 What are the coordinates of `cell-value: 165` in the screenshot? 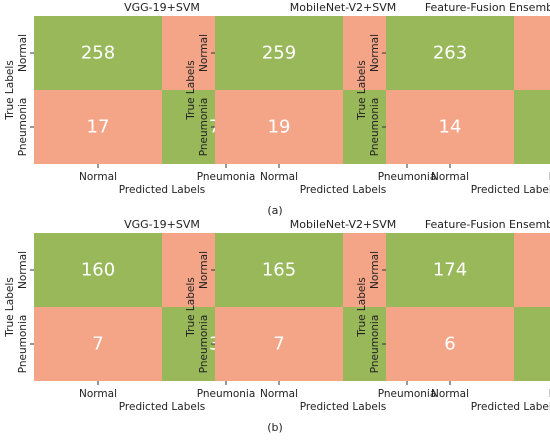 It's located at (279, 270).